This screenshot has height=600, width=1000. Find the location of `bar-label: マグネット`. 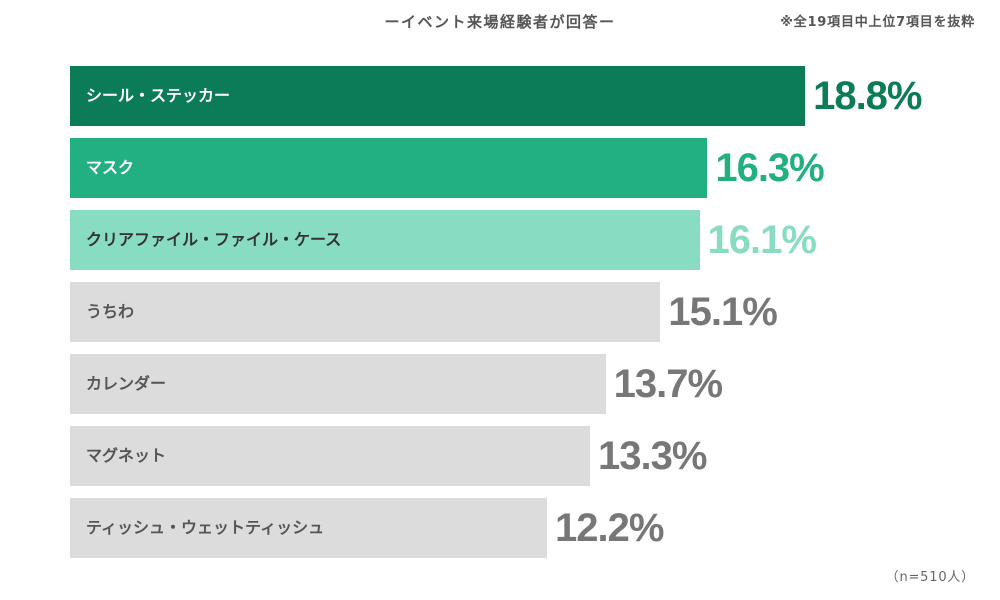

bar-label: マグネット is located at coordinates (126, 455).